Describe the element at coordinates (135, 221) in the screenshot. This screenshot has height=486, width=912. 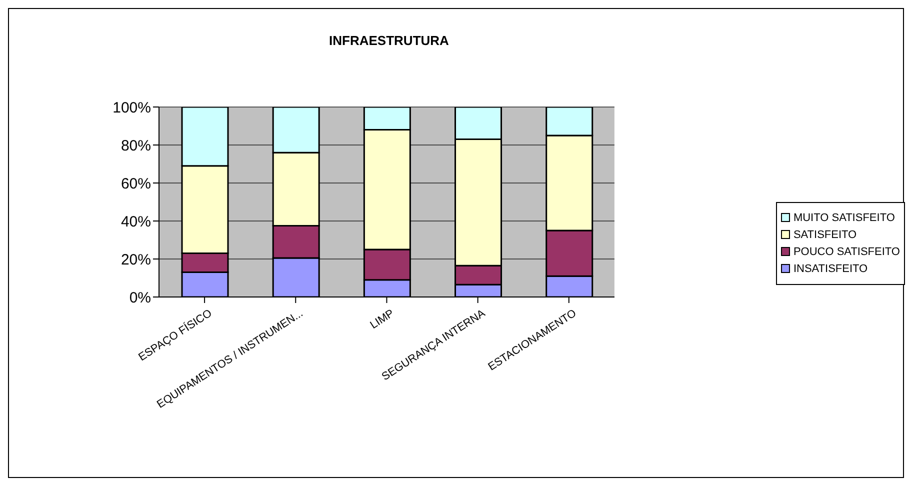
I see `y-tick-label: 40%` at that location.